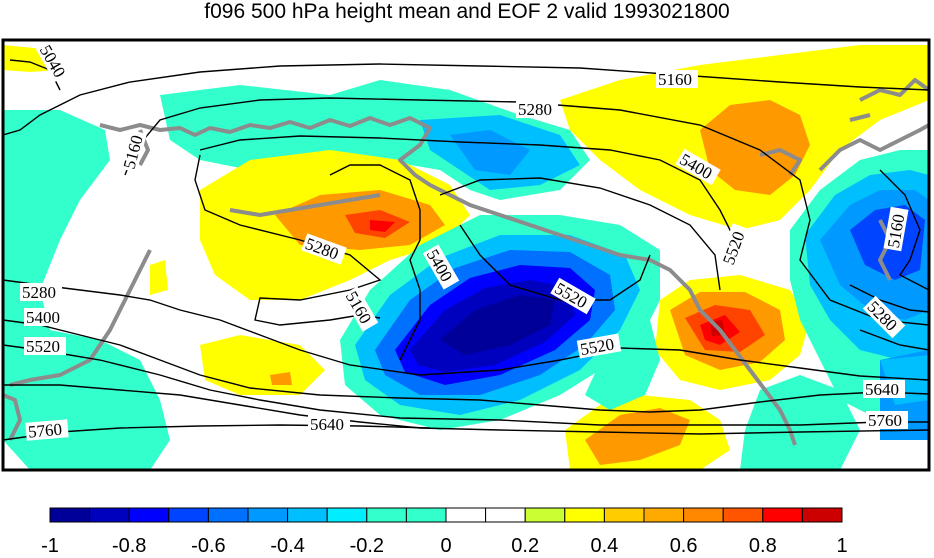  What do you see at coordinates (367, 546) in the screenshot?
I see `colorbar-tick-label: -0.2` at bounding box center [367, 546].